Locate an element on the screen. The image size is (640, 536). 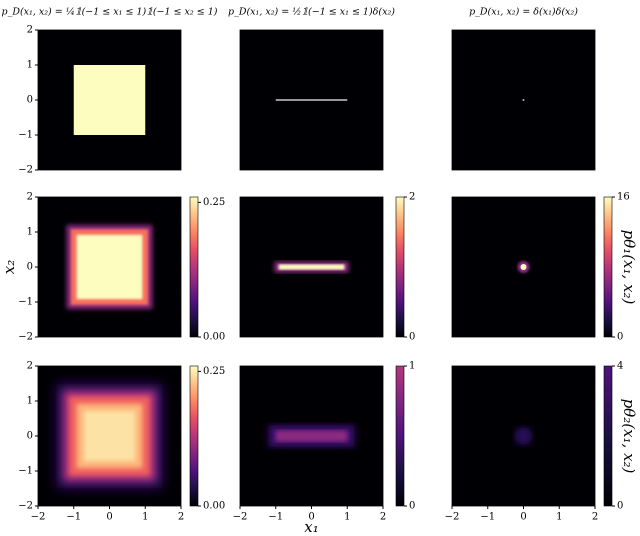
panel-title: p_D(x₁, x₂) = ½𝟙(−1 ≤ x₁ ≤ 1)δ(x₂) is located at coordinates (311, 12).